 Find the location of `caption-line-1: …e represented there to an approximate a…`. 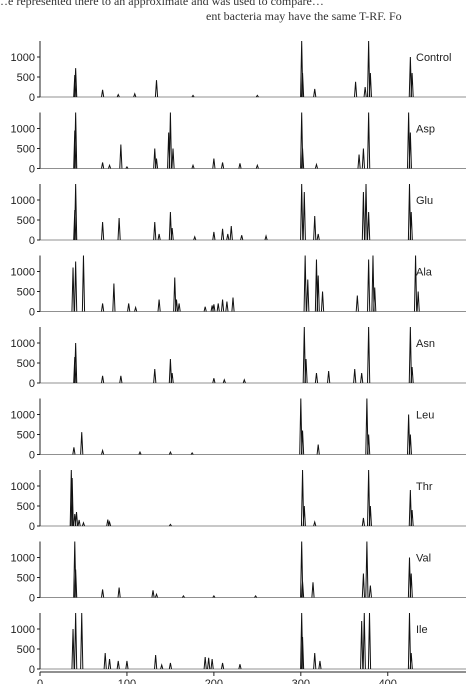

caption-line-1: …e represented there to an approximate a… is located at coordinates (162, 4).